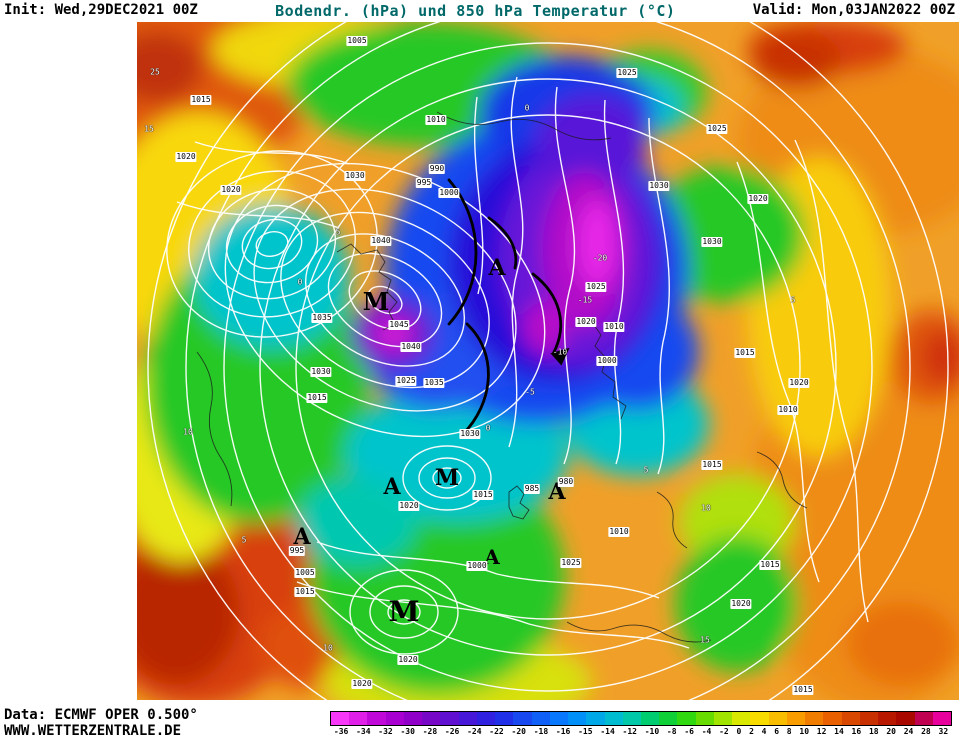 Image resolution: width=959 pixels, height=741 pixels. I want to click on colorbar-tick-label: -10, so click(652, 731).